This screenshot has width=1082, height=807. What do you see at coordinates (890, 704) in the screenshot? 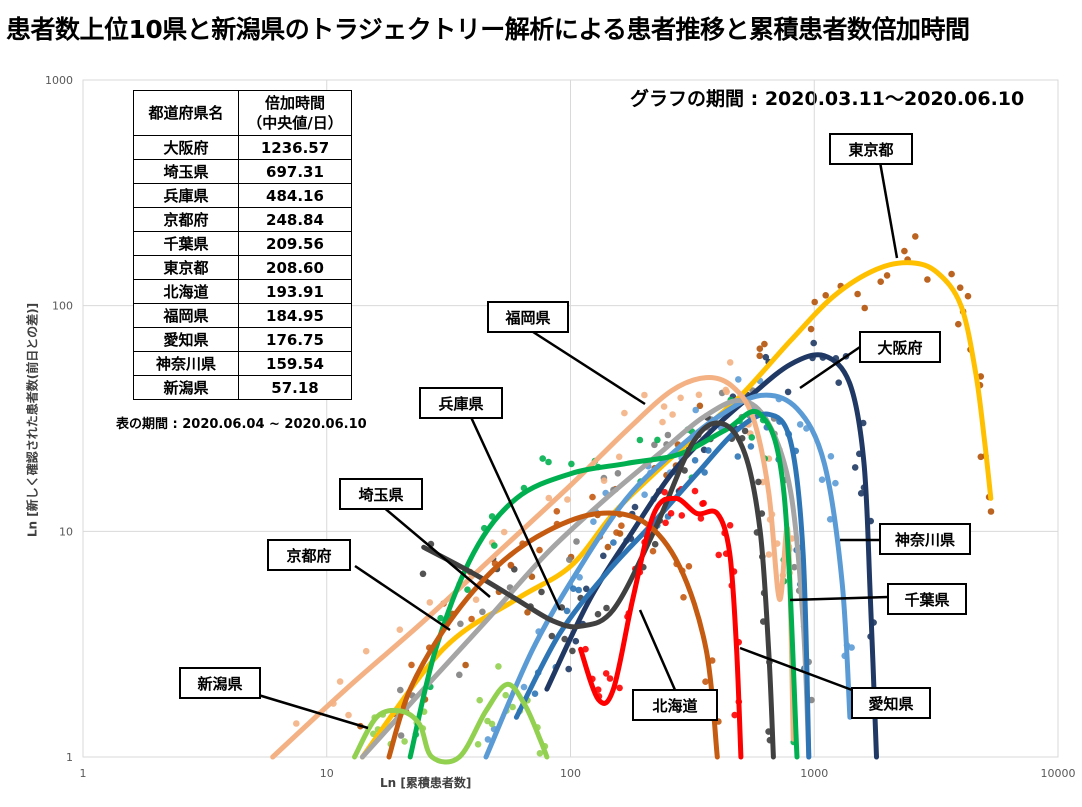
I see `callout-label-aichi: 愛知県` at bounding box center [890, 704].